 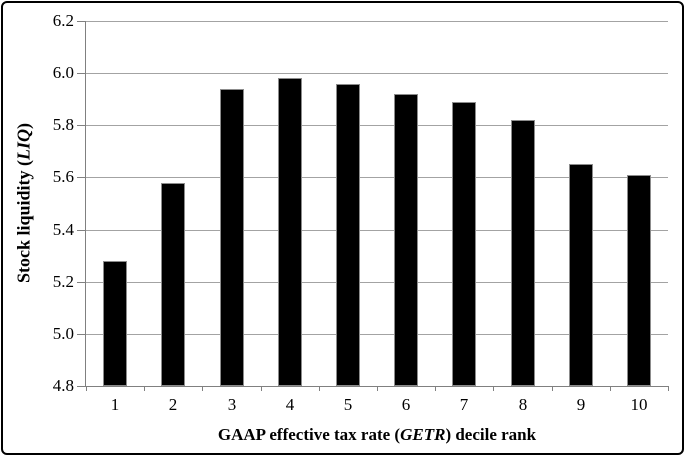 What do you see at coordinates (63, 176) in the screenshot?
I see `y-tick-label: 5.6` at bounding box center [63, 176].